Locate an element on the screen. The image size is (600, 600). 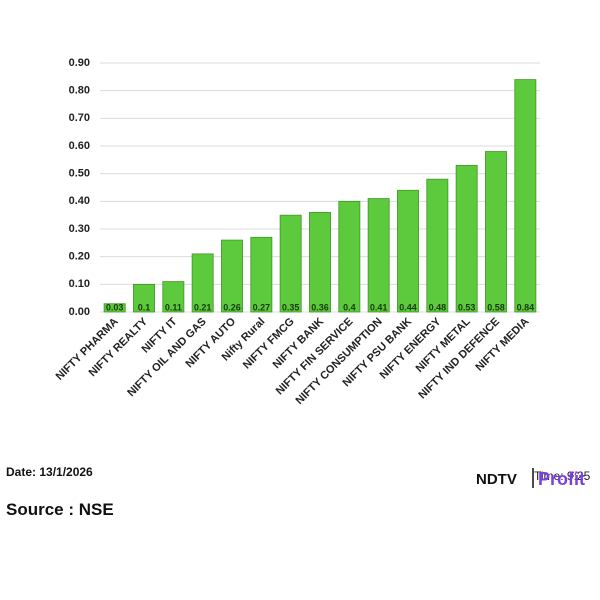
brand-logo-2: Profit is located at coordinates (561, 479).